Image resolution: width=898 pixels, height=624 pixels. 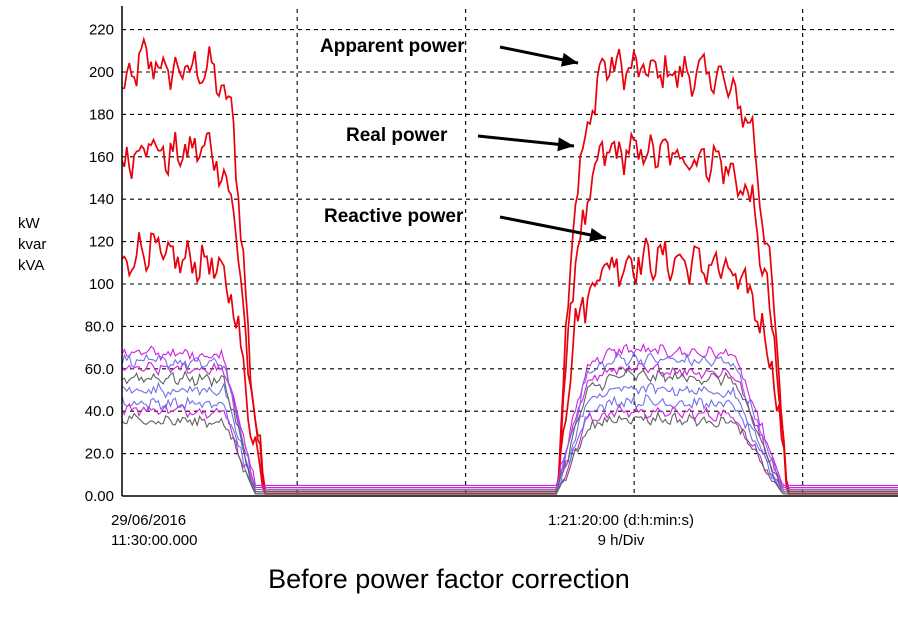 What do you see at coordinates (31, 265) in the screenshot?
I see `y-unit-kva: kVA` at bounding box center [31, 265].